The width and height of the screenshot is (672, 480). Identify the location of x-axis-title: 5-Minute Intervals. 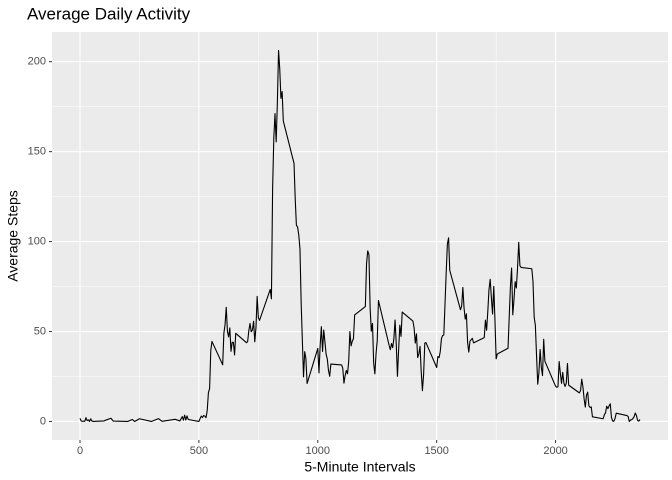
(359, 467).